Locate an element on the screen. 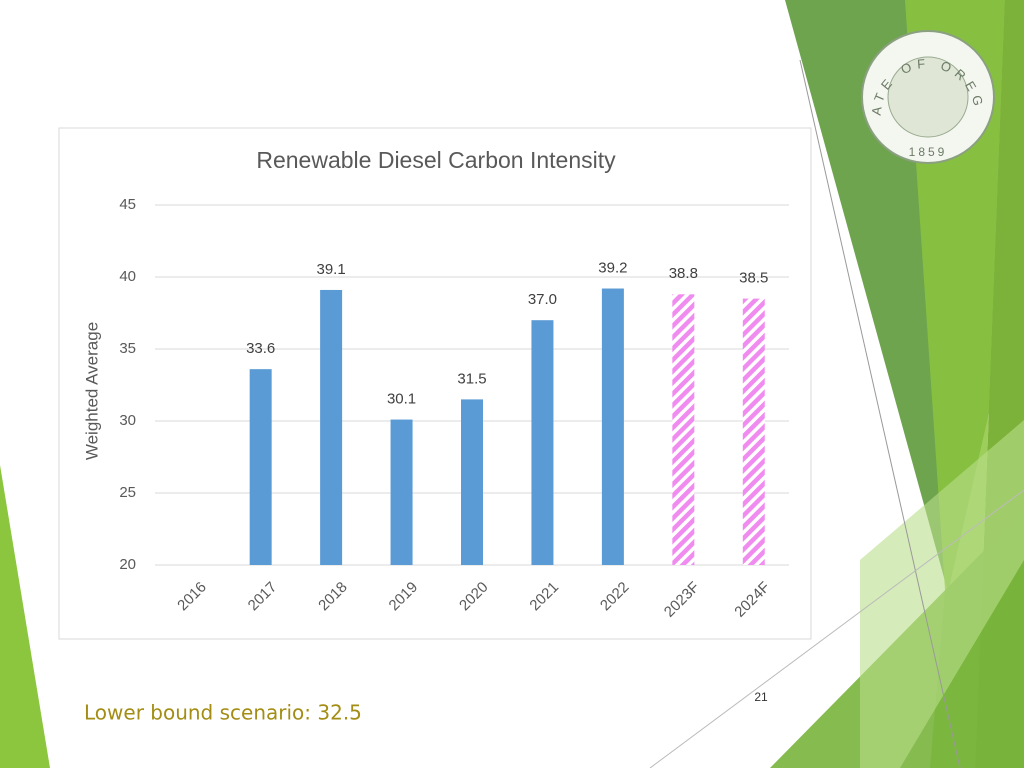 The width and height of the screenshot is (1024, 768). page-number: 21 is located at coordinates (761, 697).